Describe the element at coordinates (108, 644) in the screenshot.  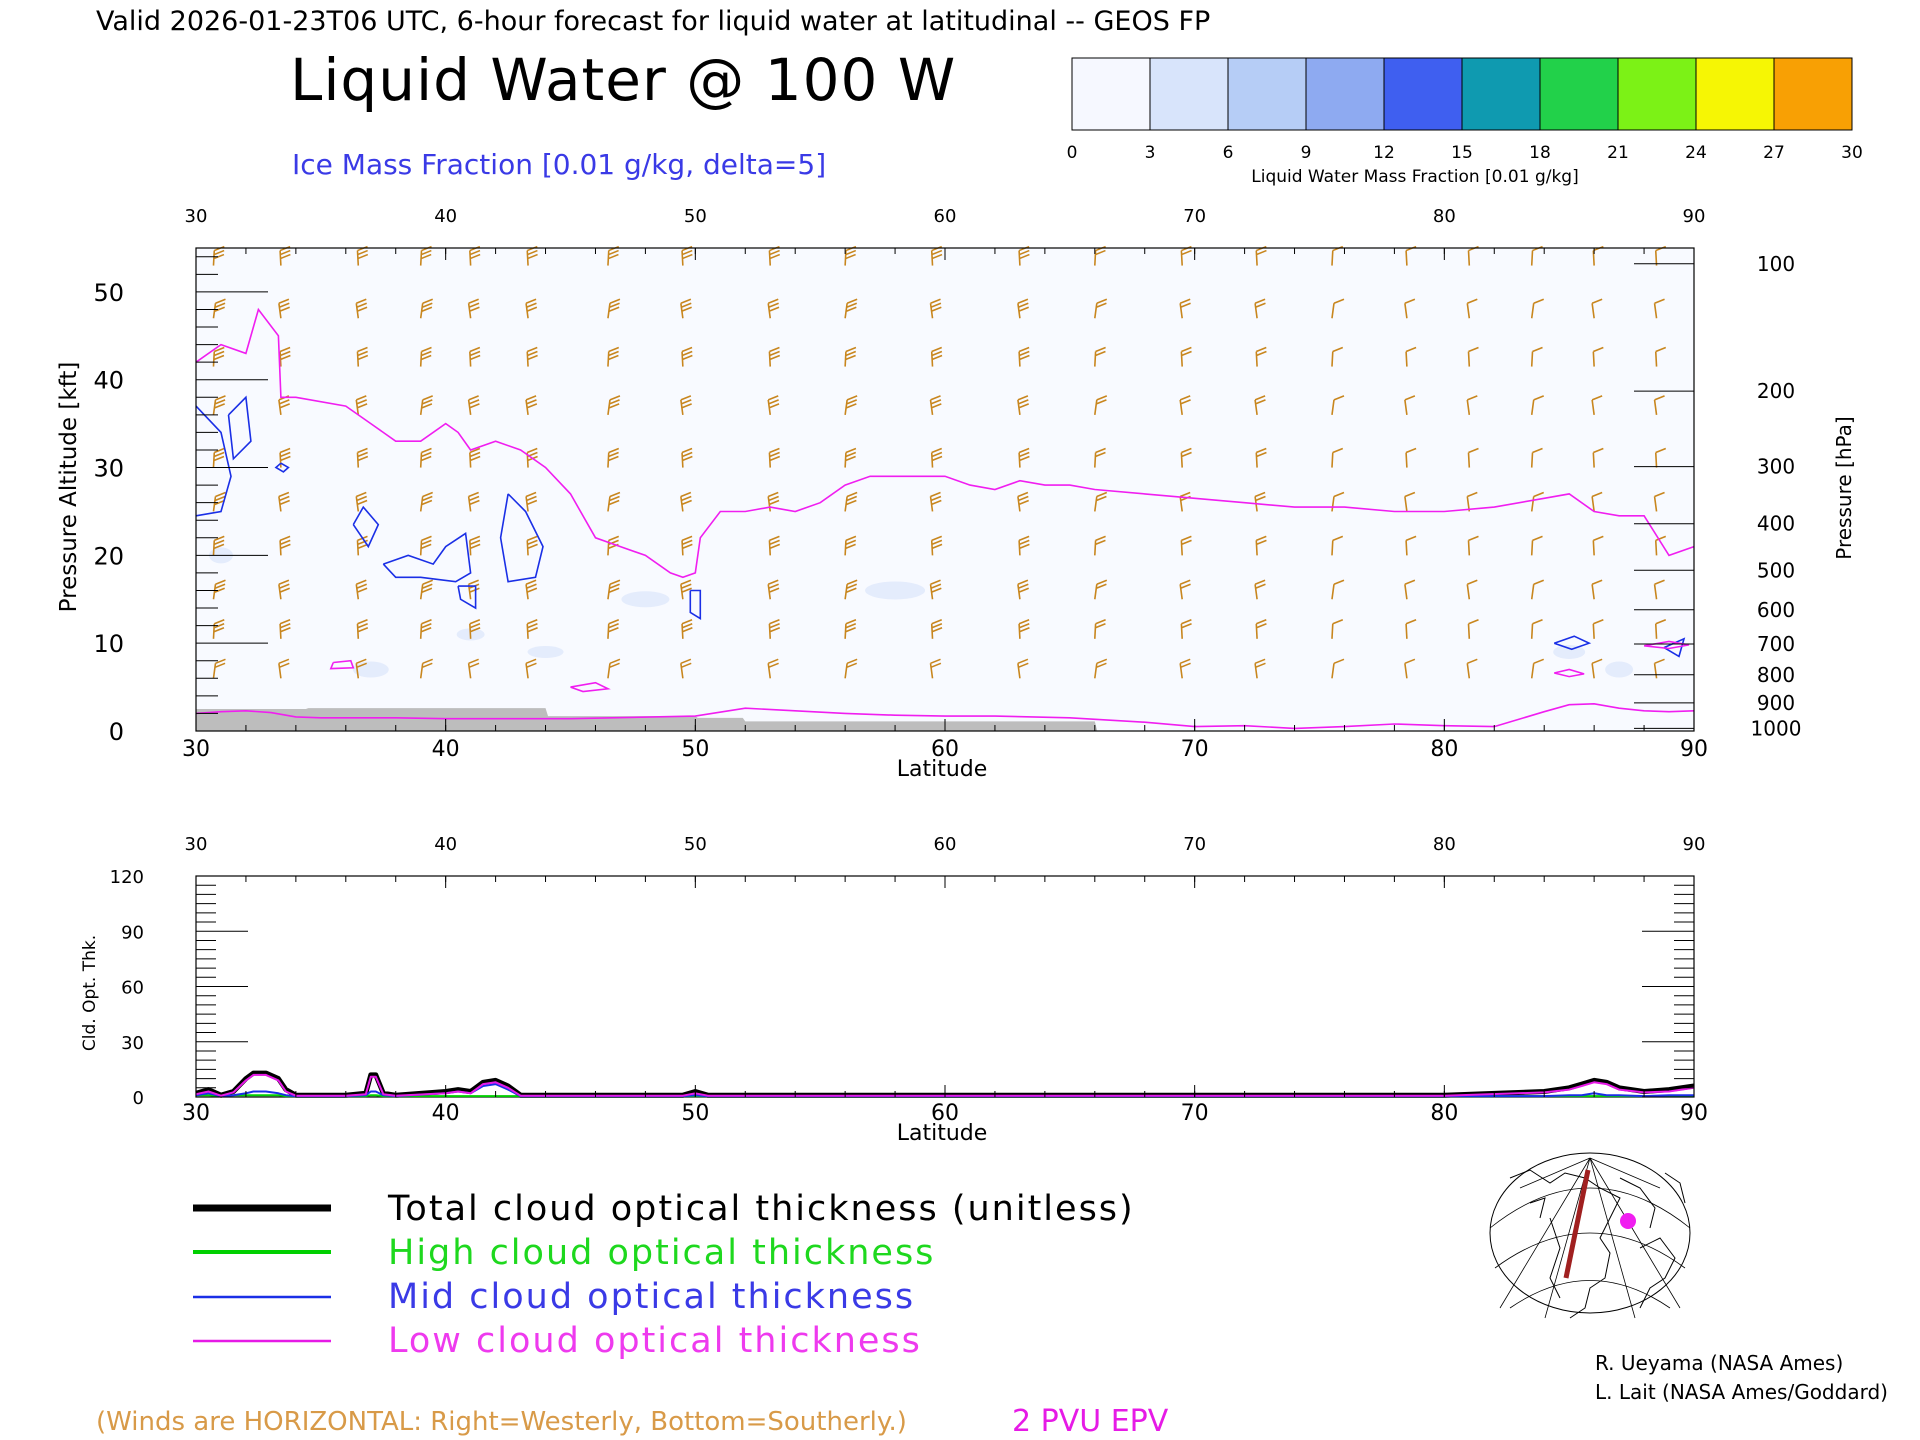
I see `y-tick-label: 10` at that location.